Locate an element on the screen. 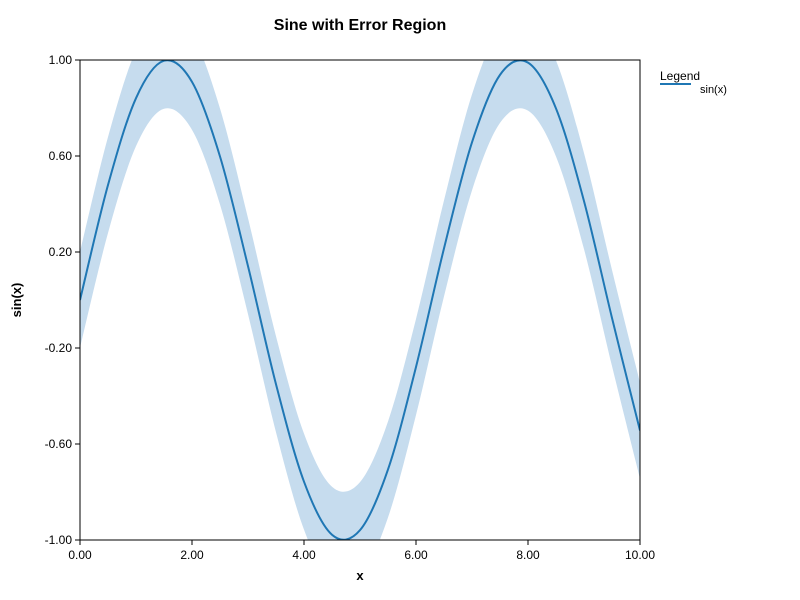  legend: Legend sin(x) is located at coordinates (693, 82).